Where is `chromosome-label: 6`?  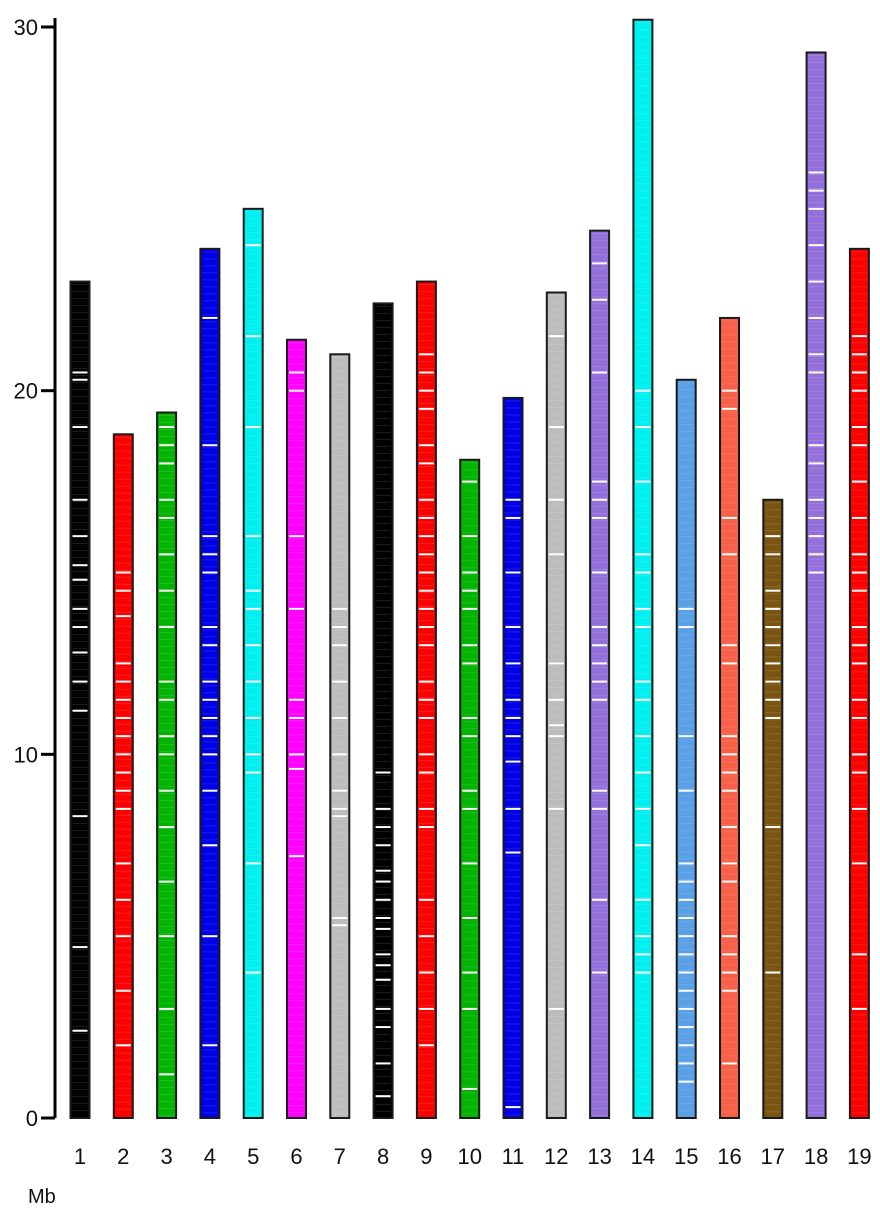
chromosome-label: 6 is located at coordinates (296, 1156).